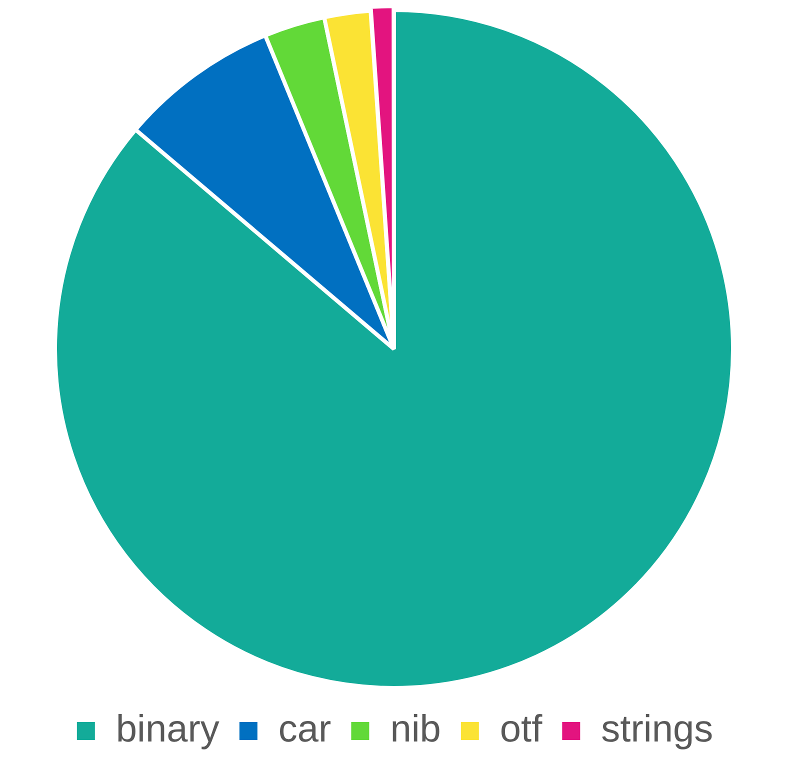  What do you see at coordinates (521, 729) in the screenshot?
I see `legend-label: otf` at bounding box center [521, 729].